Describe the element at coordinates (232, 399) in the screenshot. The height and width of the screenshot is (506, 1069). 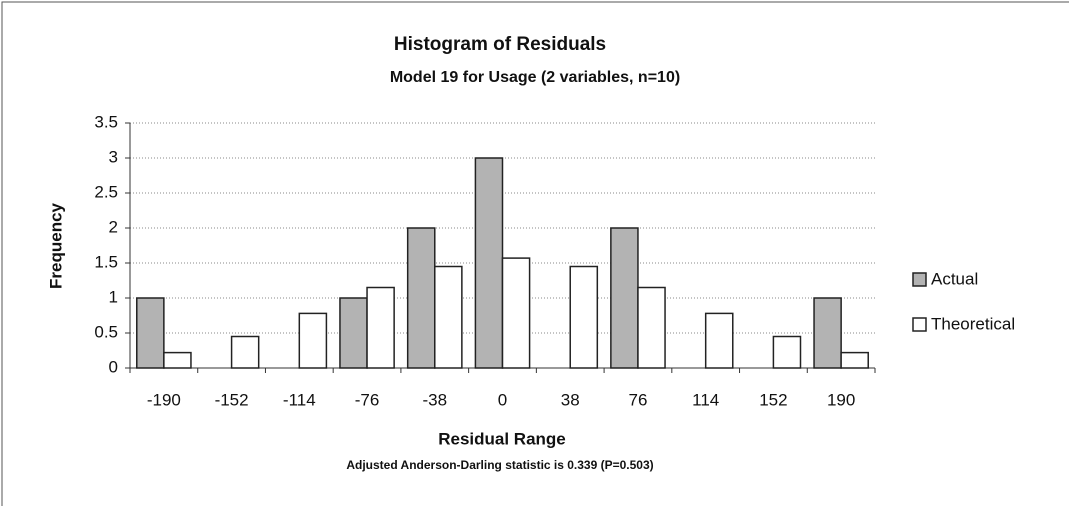
I see `x-tick-label: -152` at that location.